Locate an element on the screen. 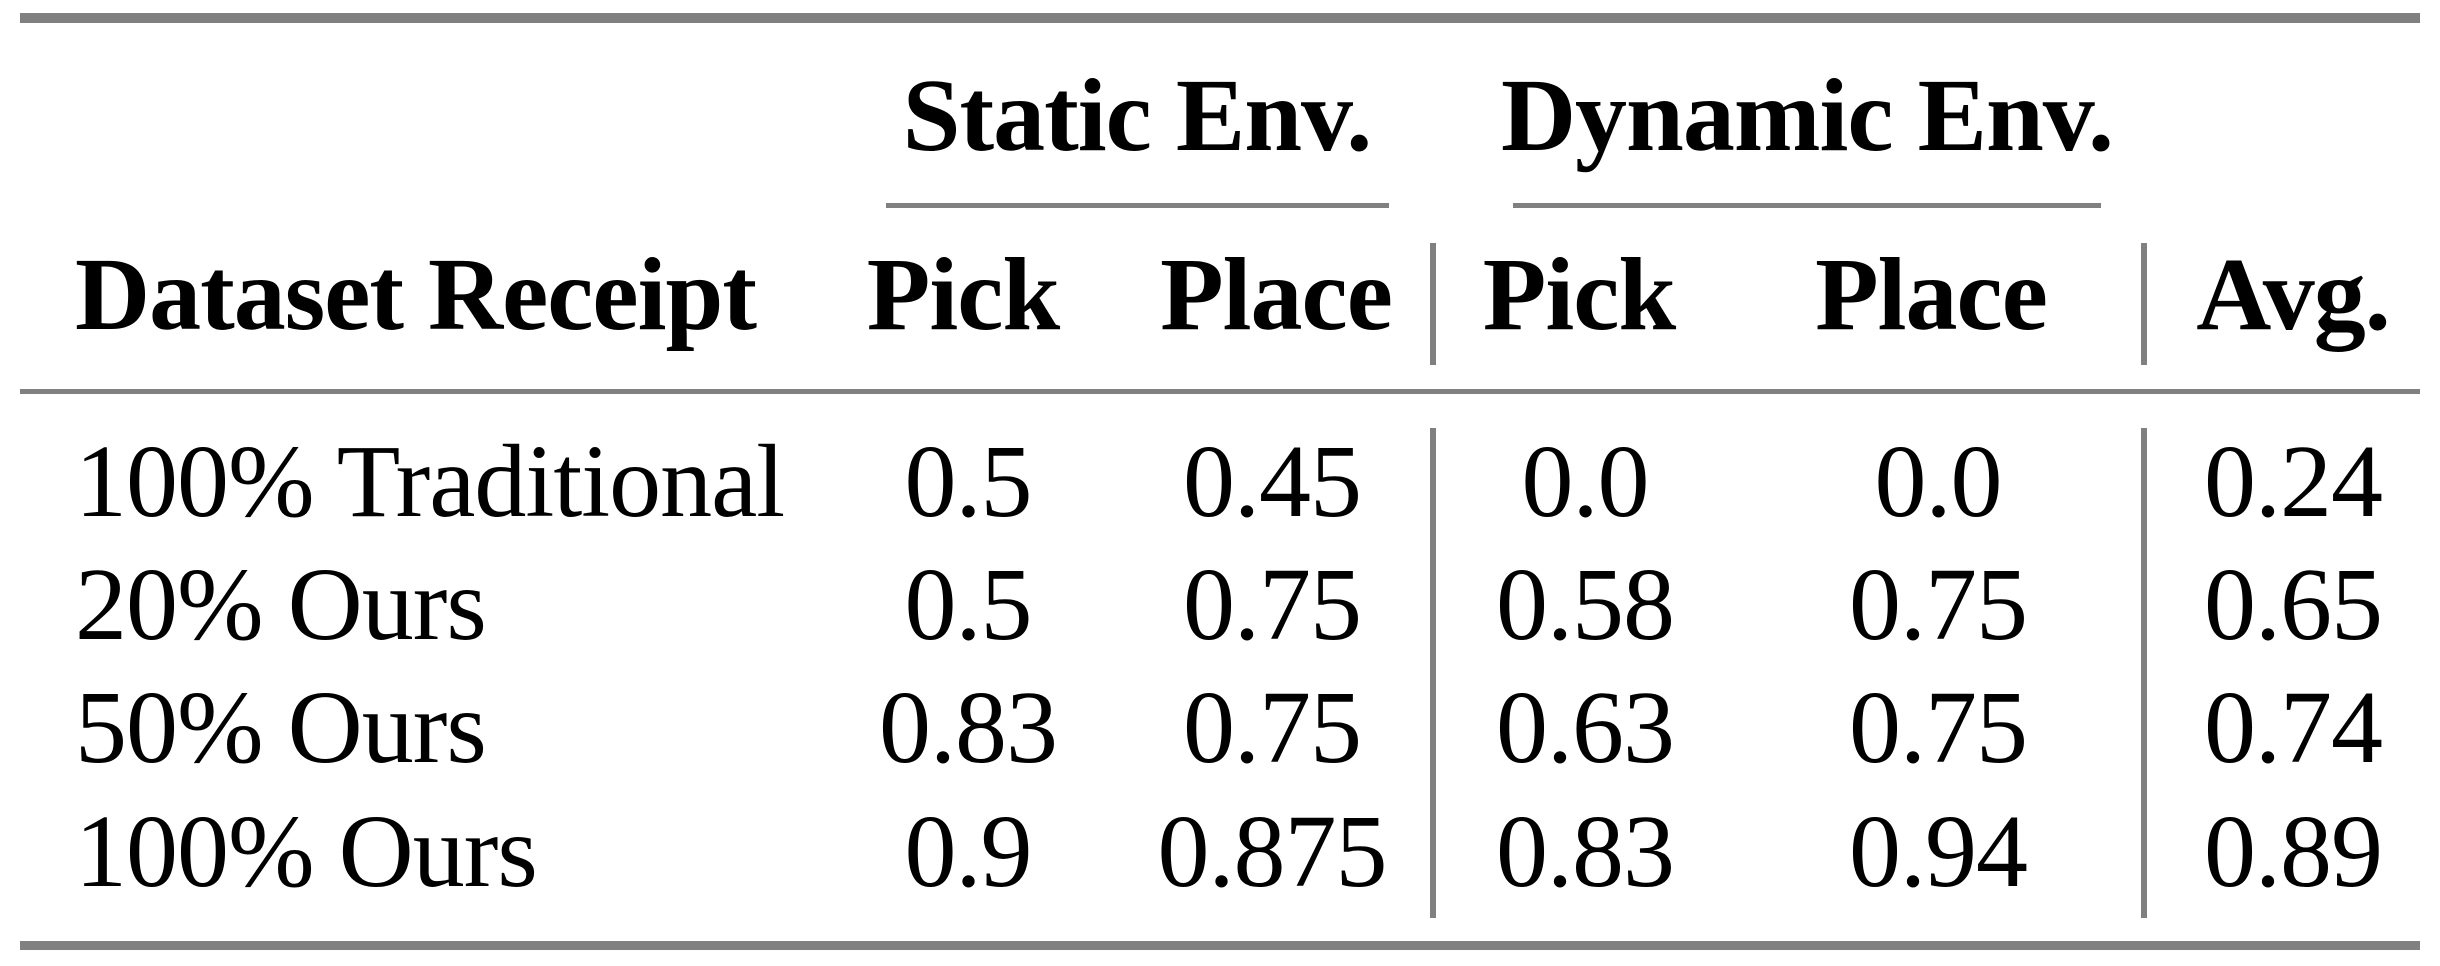 This screenshot has height=966, width=2440. cell-avg: 0.65 is located at coordinates (2293, 604).